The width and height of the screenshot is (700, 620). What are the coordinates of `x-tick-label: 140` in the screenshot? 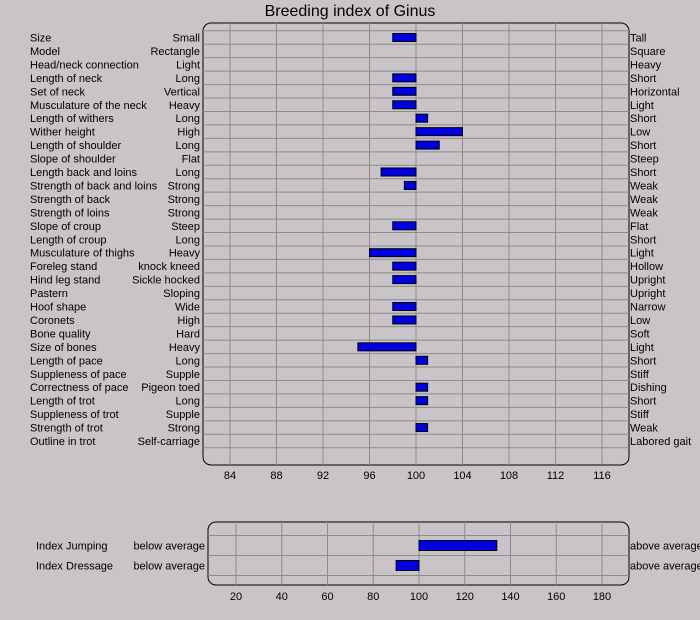 It's located at (510, 597).